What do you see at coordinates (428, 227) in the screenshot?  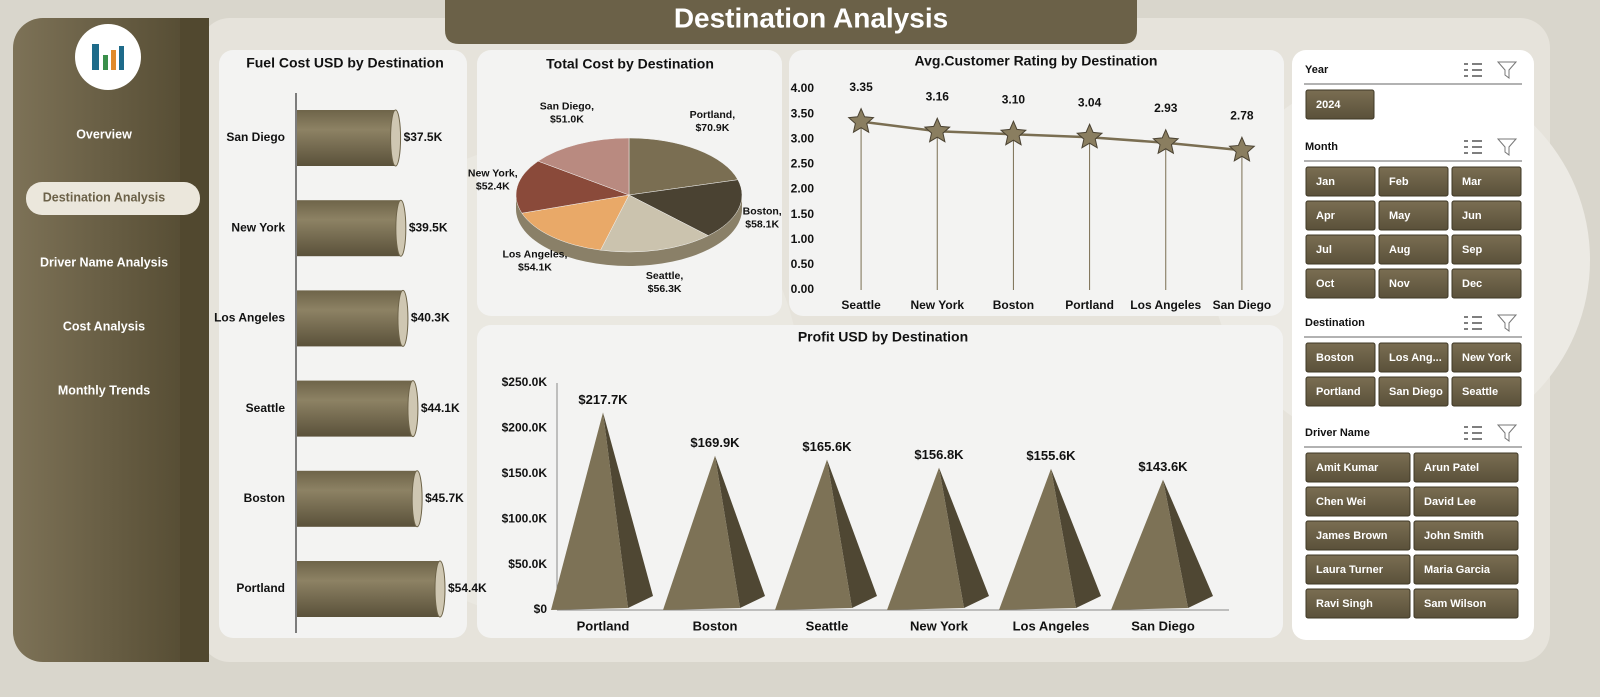 I see `value-label: $39.5K` at bounding box center [428, 227].